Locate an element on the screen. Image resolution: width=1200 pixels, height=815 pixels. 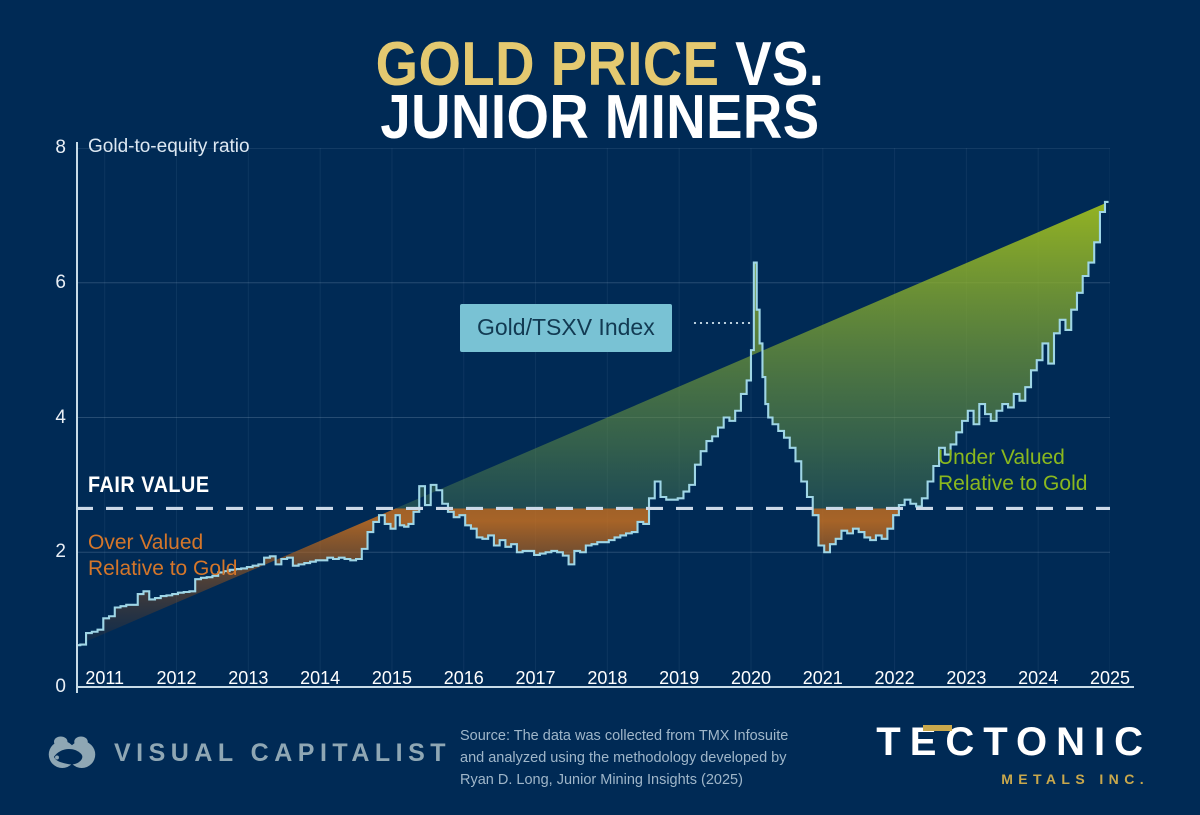
x-tick-label: 2020 is located at coordinates (750, 678).